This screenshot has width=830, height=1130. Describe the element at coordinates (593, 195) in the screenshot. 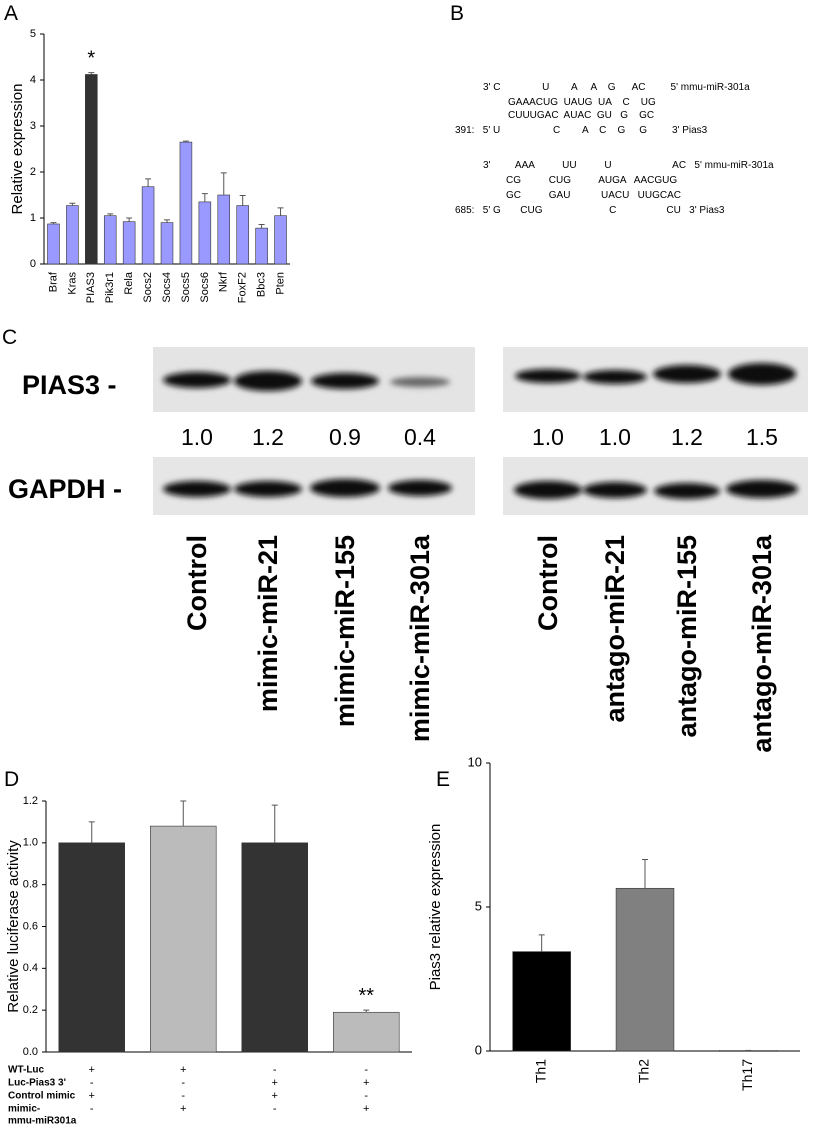

I see `sequence-line: GC GAU UACU UUGCAC` at that location.